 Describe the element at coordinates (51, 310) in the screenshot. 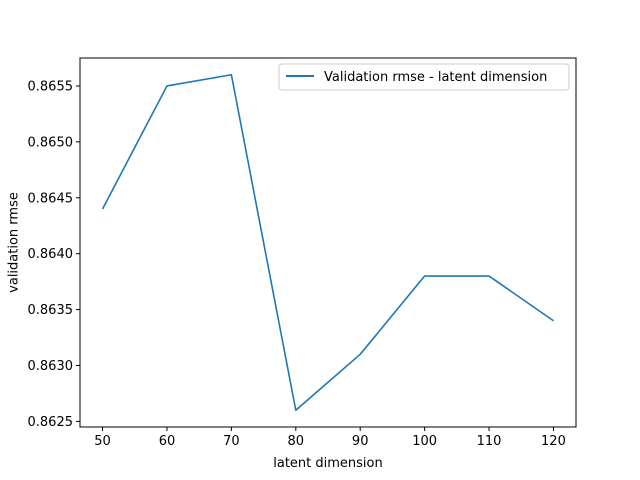

I see `y-tick-label: 0.8635` at that location.